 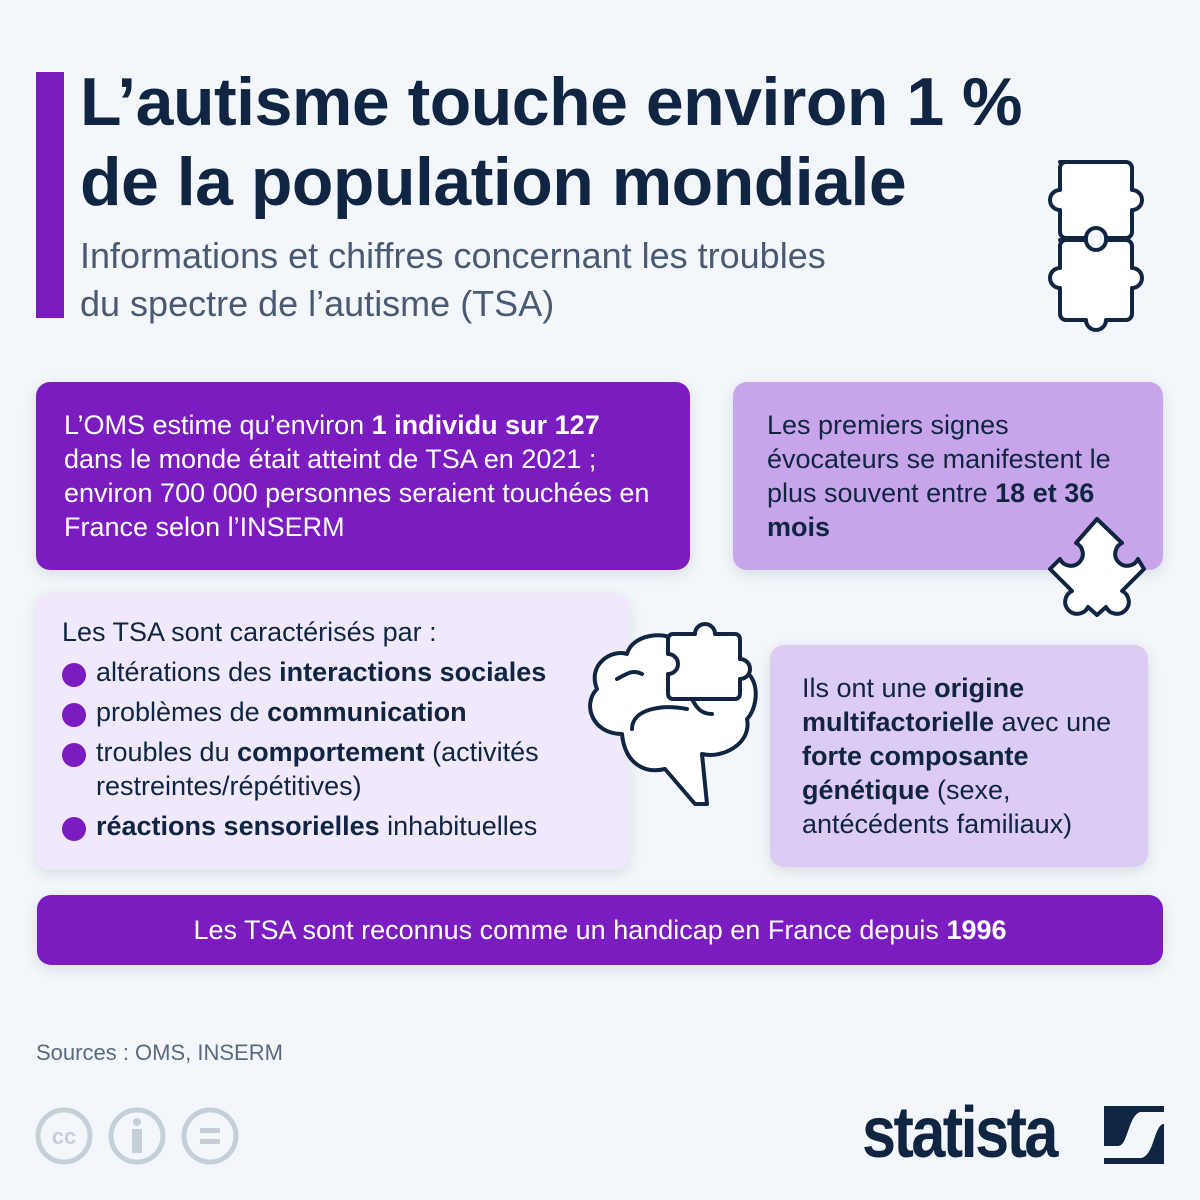 What do you see at coordinates (937, 807) in the screenshot?
I see `text: (sexe, antécédents familiaux)` at bounding box center [937, 807].